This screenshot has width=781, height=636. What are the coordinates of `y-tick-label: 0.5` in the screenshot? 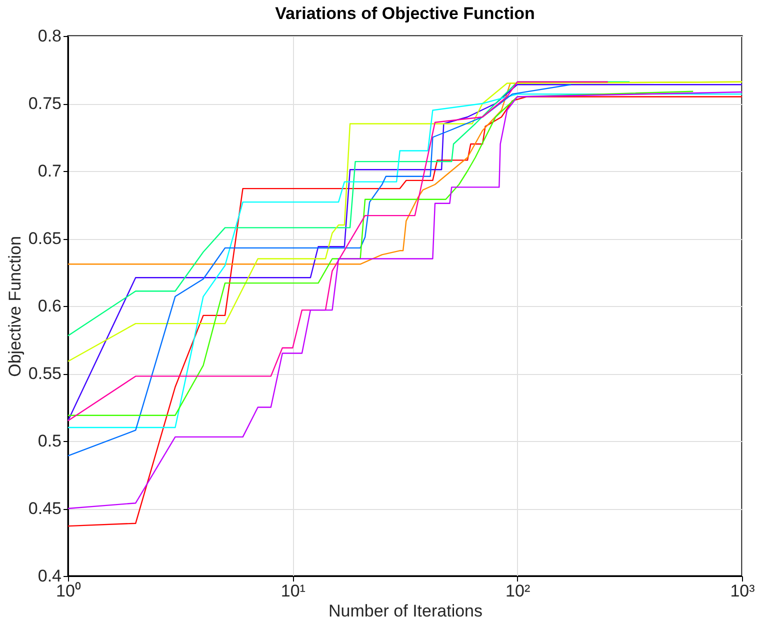 It's located at (50, 441).